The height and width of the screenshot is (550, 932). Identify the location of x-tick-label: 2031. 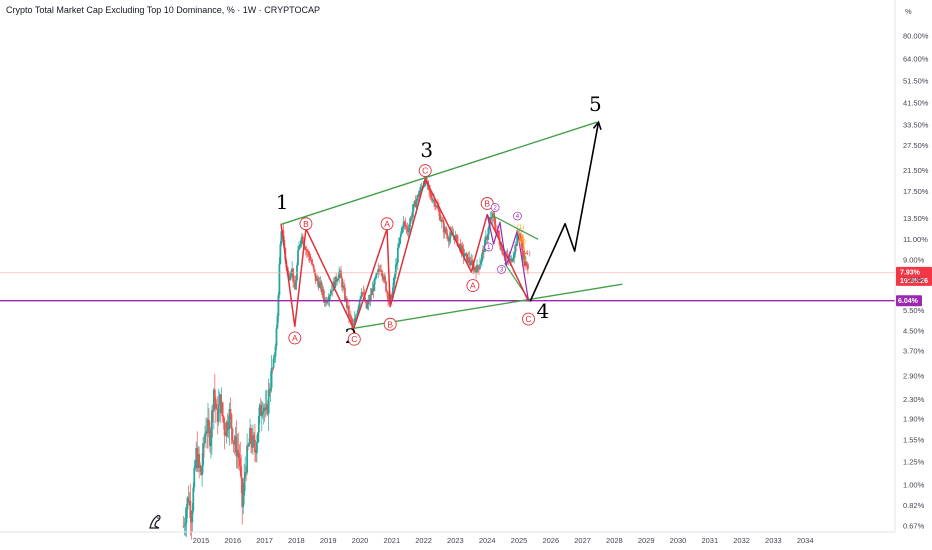
(709, 540).